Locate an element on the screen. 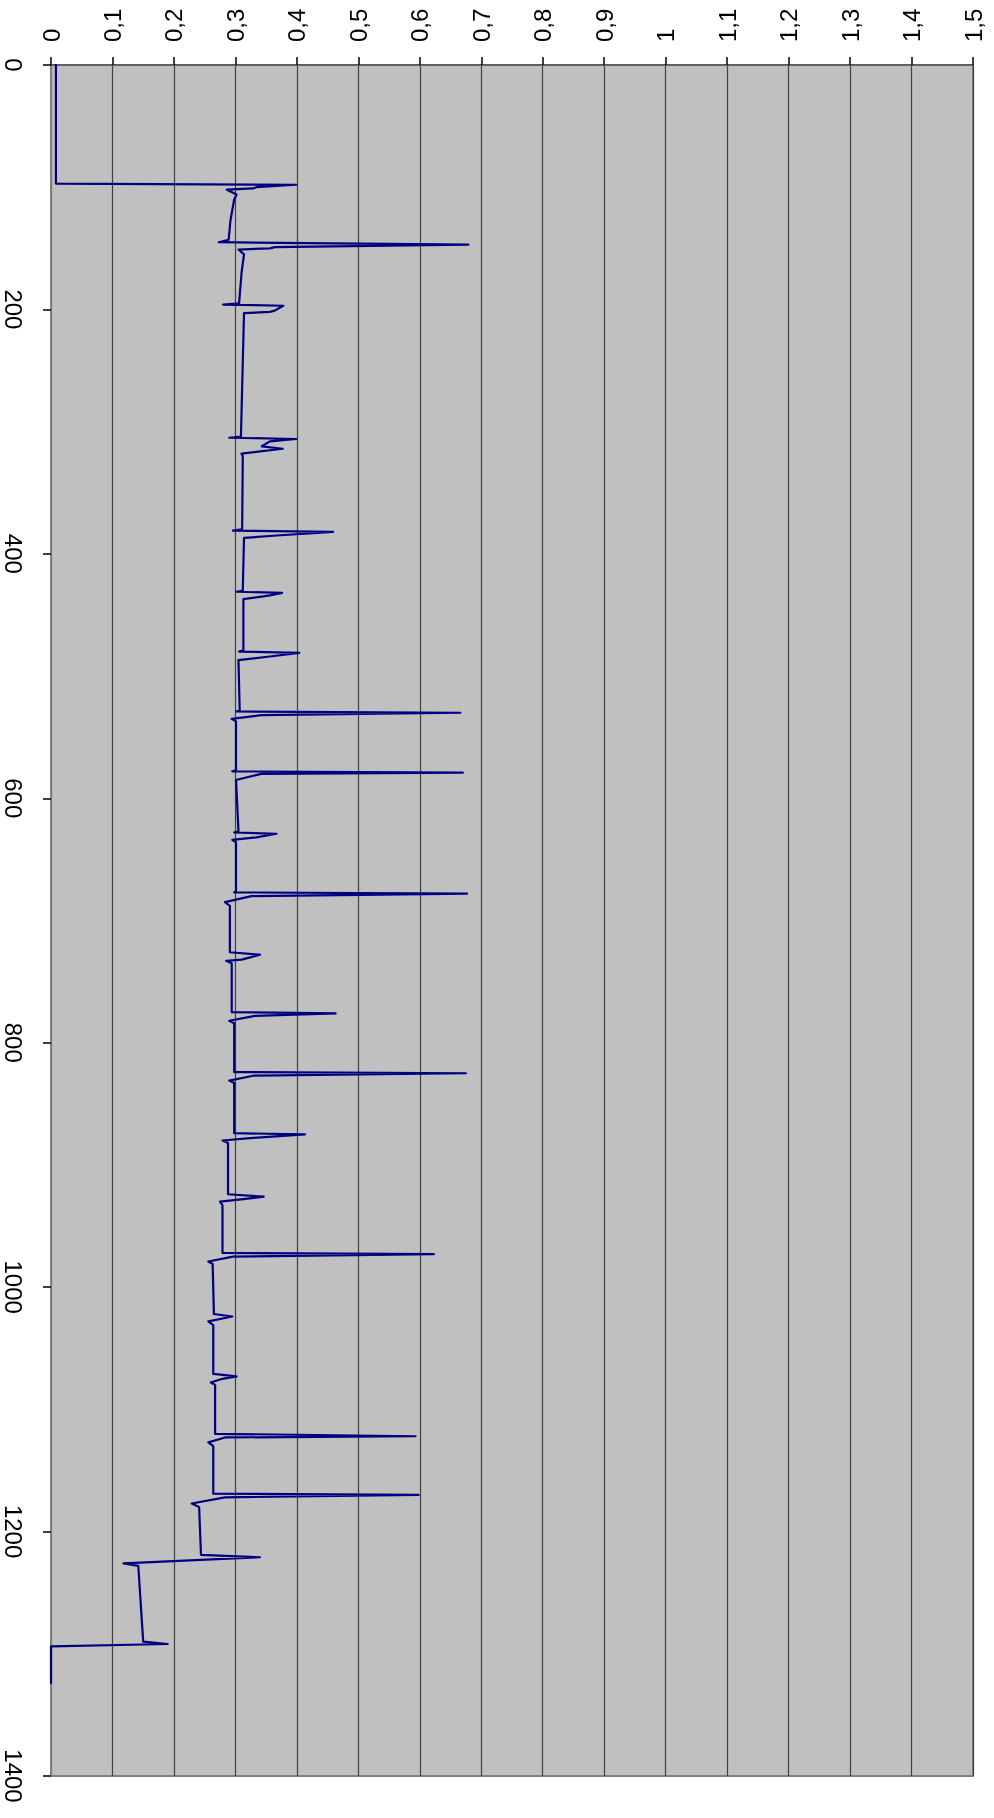  x-tick-label: 0,5 is located at coordinates (358, 25).